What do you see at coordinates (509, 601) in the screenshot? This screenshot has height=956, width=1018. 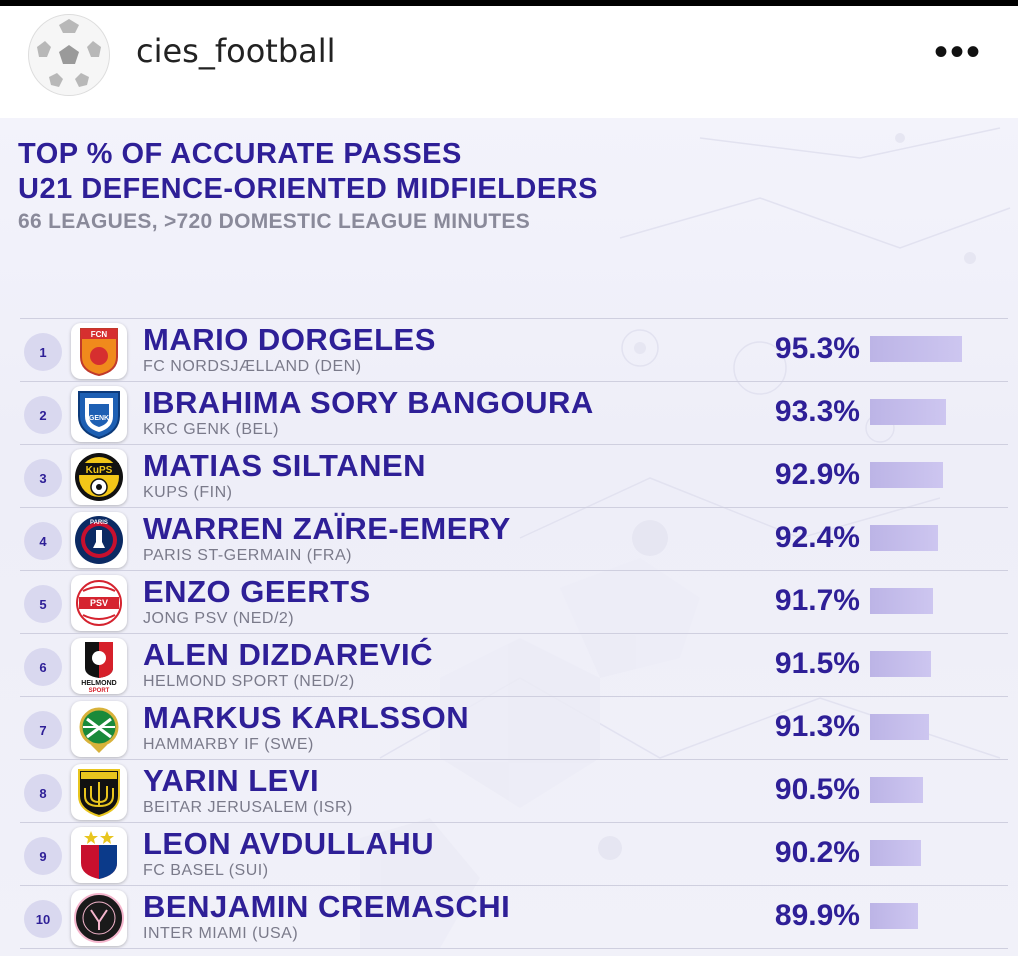 I see `ranking-row: 5 PSV ENZO GEERTS JONG PSV (NED/2) 91.7%` at bounding box center [509, 601].